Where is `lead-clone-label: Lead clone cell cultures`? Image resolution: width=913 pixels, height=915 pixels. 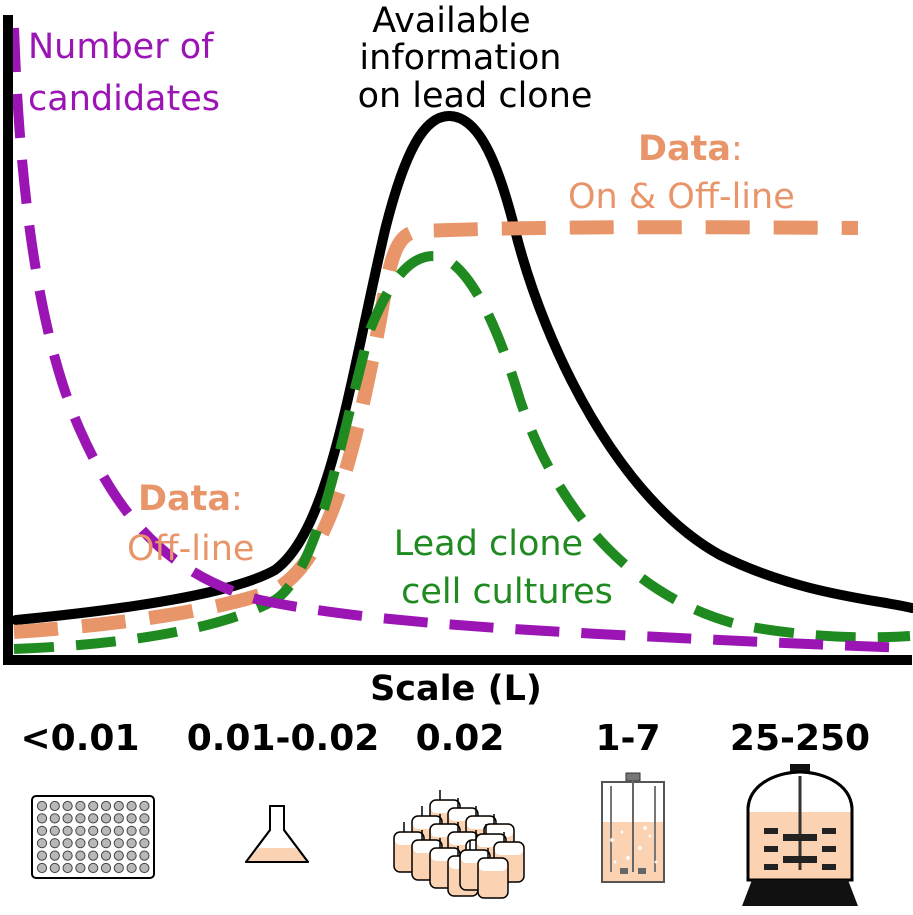 lead-clone-label: Lead clone cell cultures is located at coordinates (503, 568).